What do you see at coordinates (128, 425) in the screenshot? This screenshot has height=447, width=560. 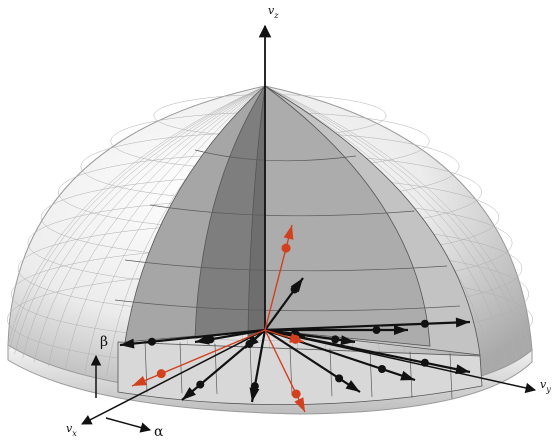 I see `alpha-arrow` at bounding box center [128, 425].